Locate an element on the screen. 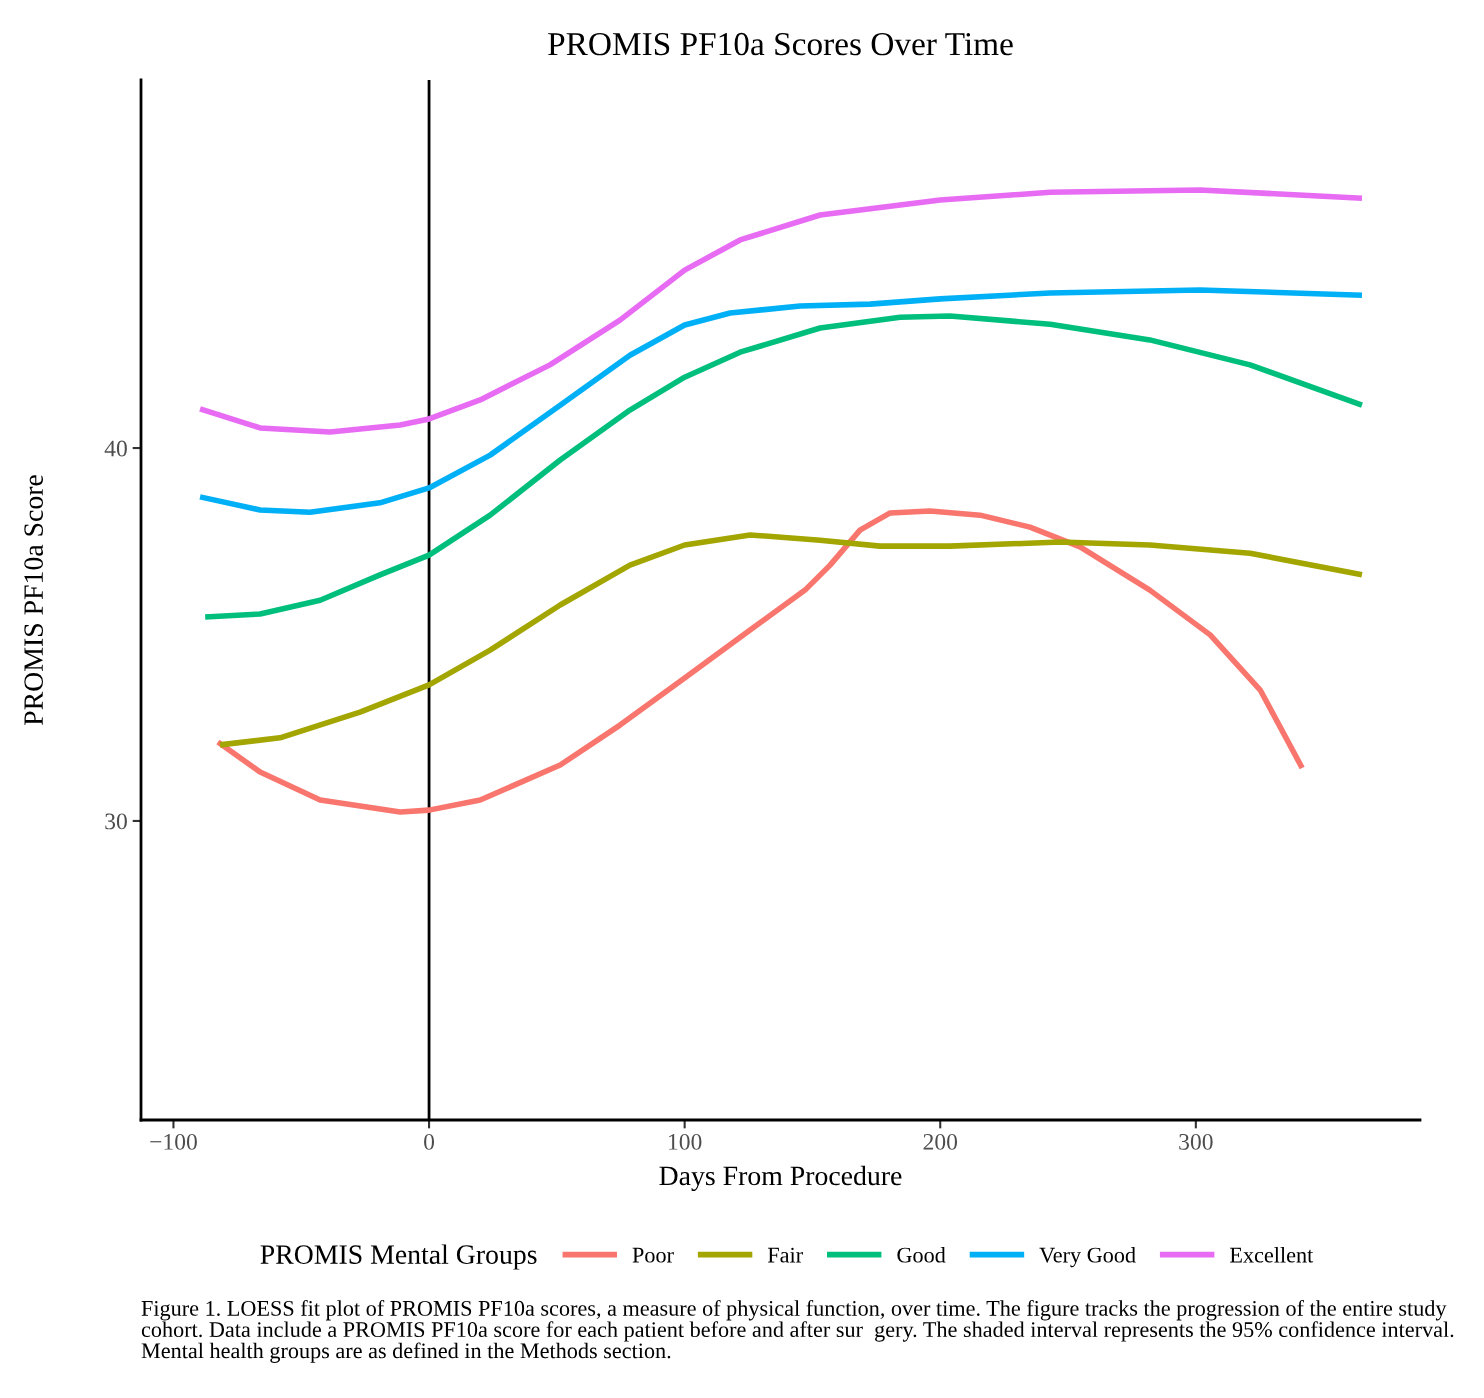  legend-label: Poor is located at coordinates (653, 1255).